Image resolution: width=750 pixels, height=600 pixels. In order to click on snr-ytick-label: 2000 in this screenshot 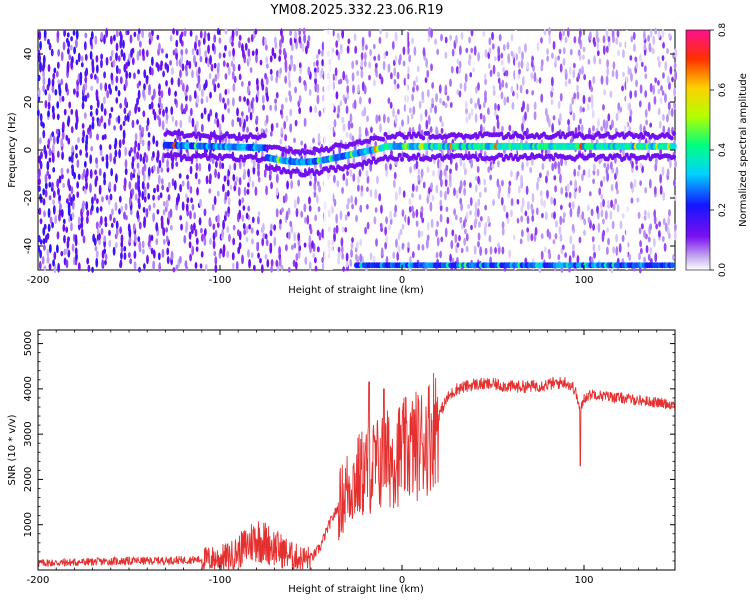, I will do `click(28, 479)`.